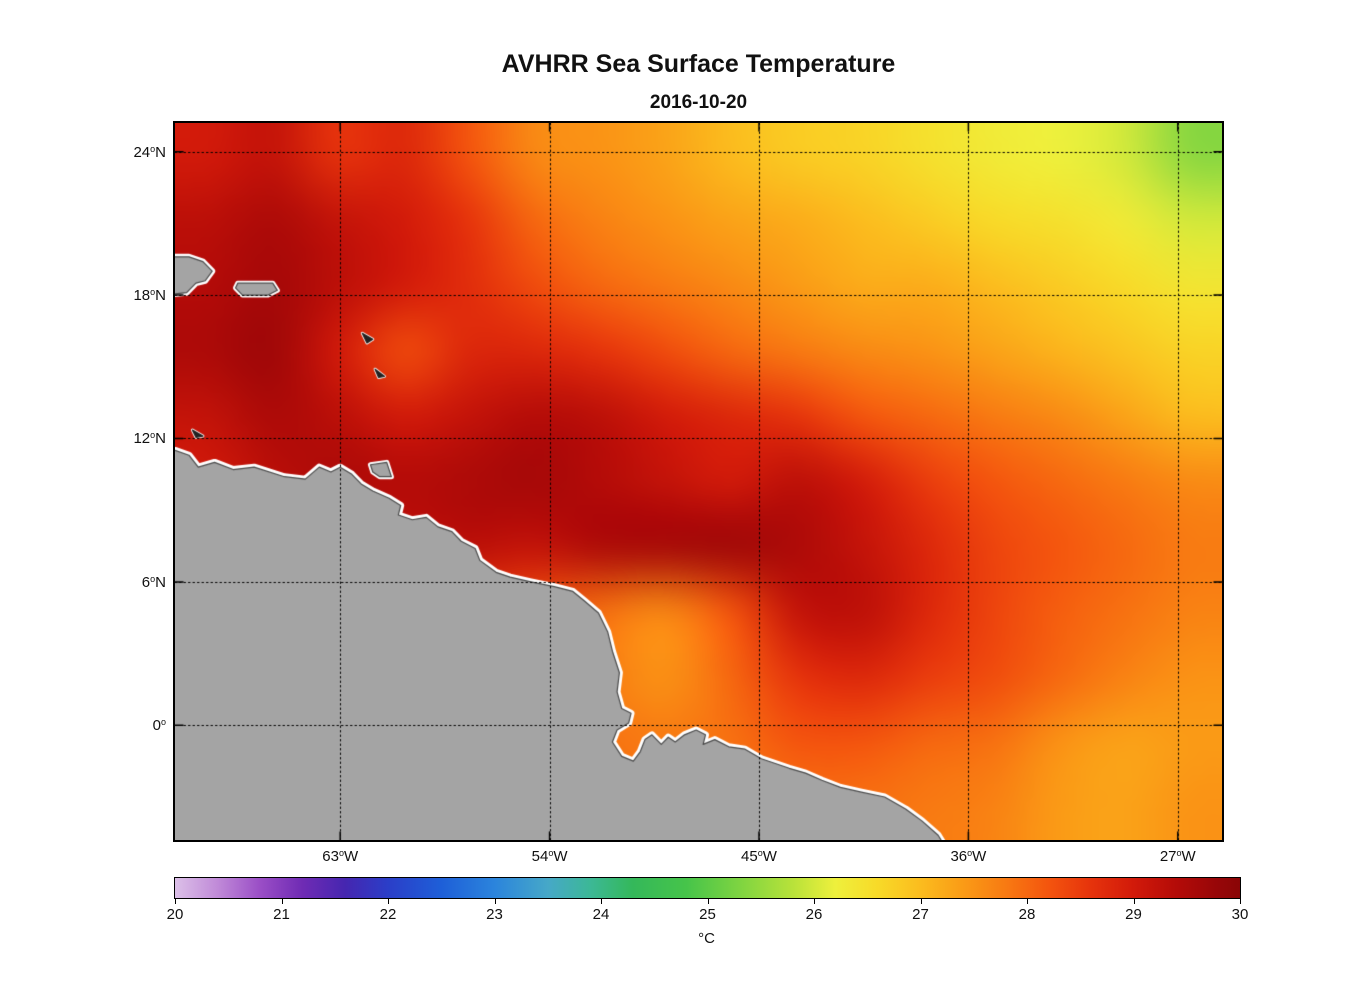 The image size is (1356, 1000). I want to click on x-axis-tick-label: 54oW, so click(549, 856).